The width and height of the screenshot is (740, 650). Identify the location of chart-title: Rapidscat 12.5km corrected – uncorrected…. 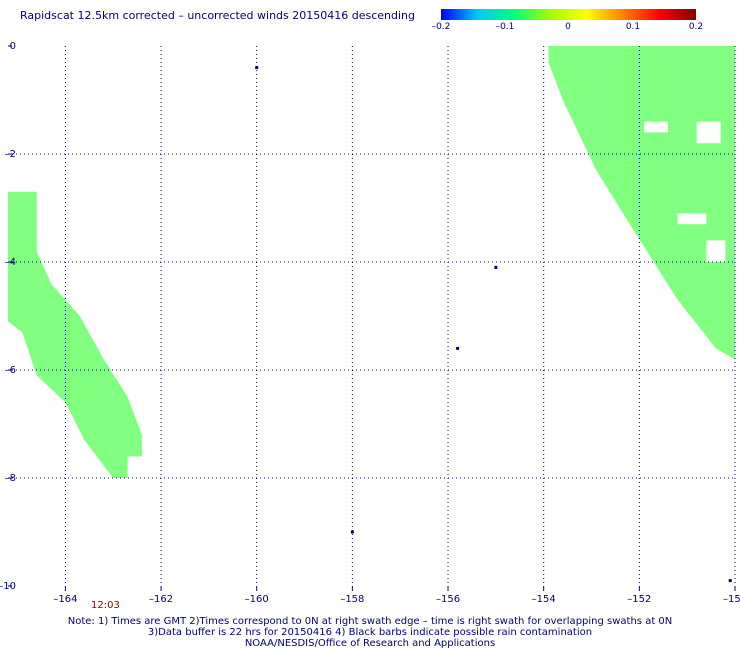
(218, 15).